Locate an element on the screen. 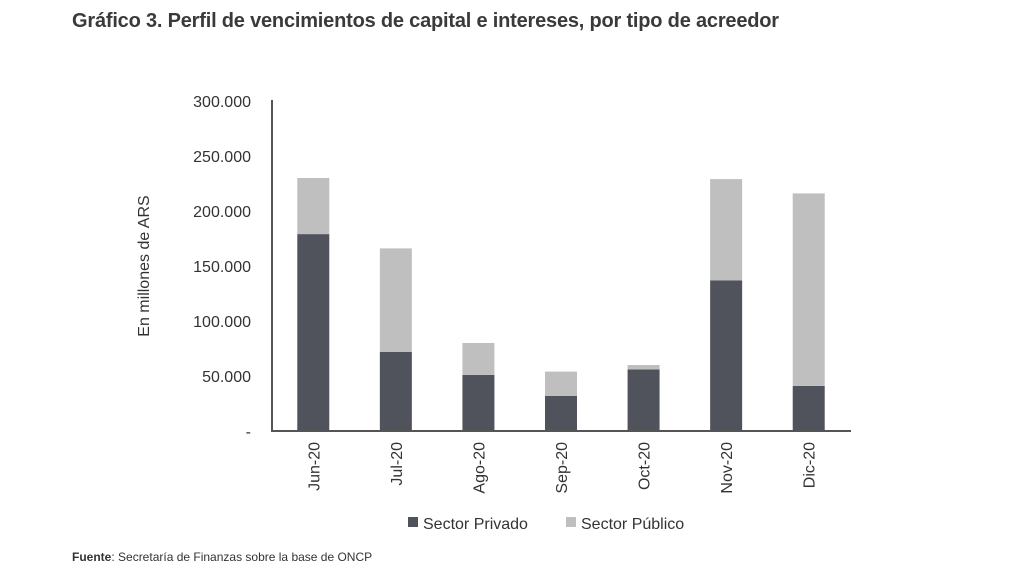  y-tick-label: 300.000 is located at coordinates (222, 102).